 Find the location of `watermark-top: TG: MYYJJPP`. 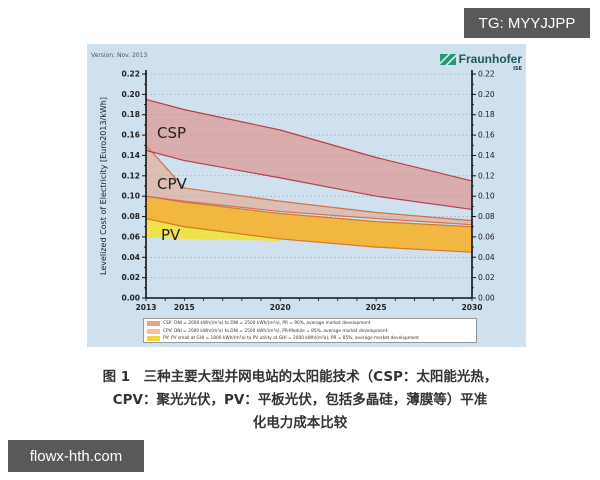

watermark-top: TG: MYYJJPP is located at coordinates (527, 23).